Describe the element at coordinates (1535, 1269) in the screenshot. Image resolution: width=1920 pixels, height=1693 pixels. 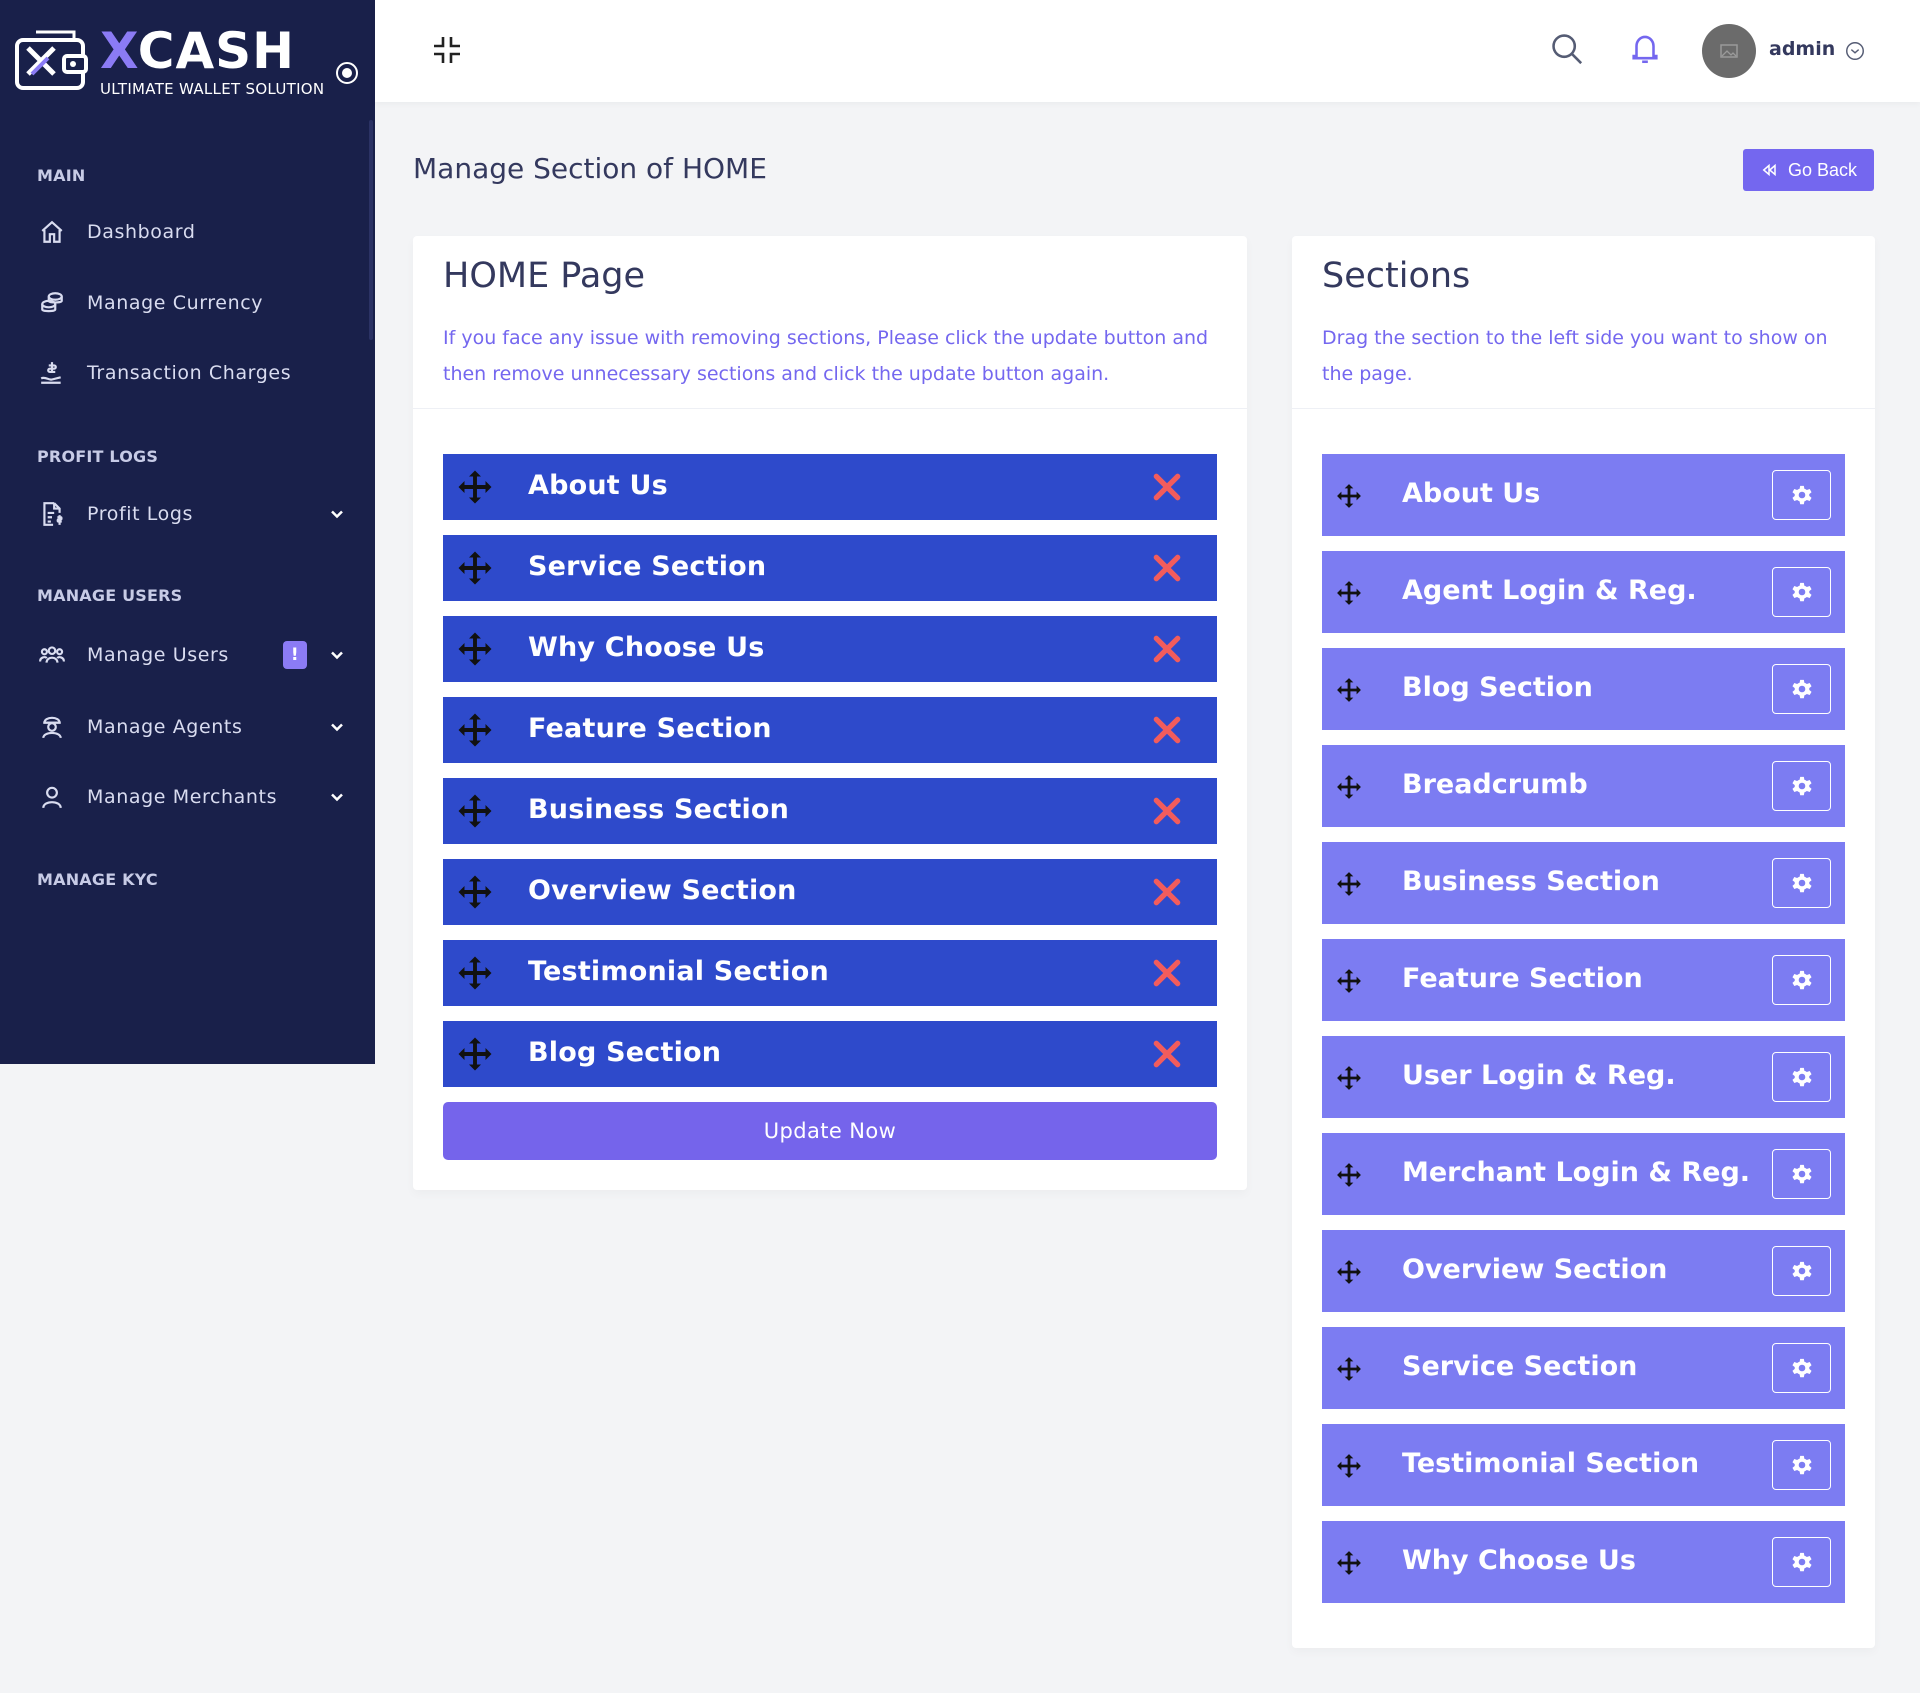
I see `section-label: Overview Section` at that location.